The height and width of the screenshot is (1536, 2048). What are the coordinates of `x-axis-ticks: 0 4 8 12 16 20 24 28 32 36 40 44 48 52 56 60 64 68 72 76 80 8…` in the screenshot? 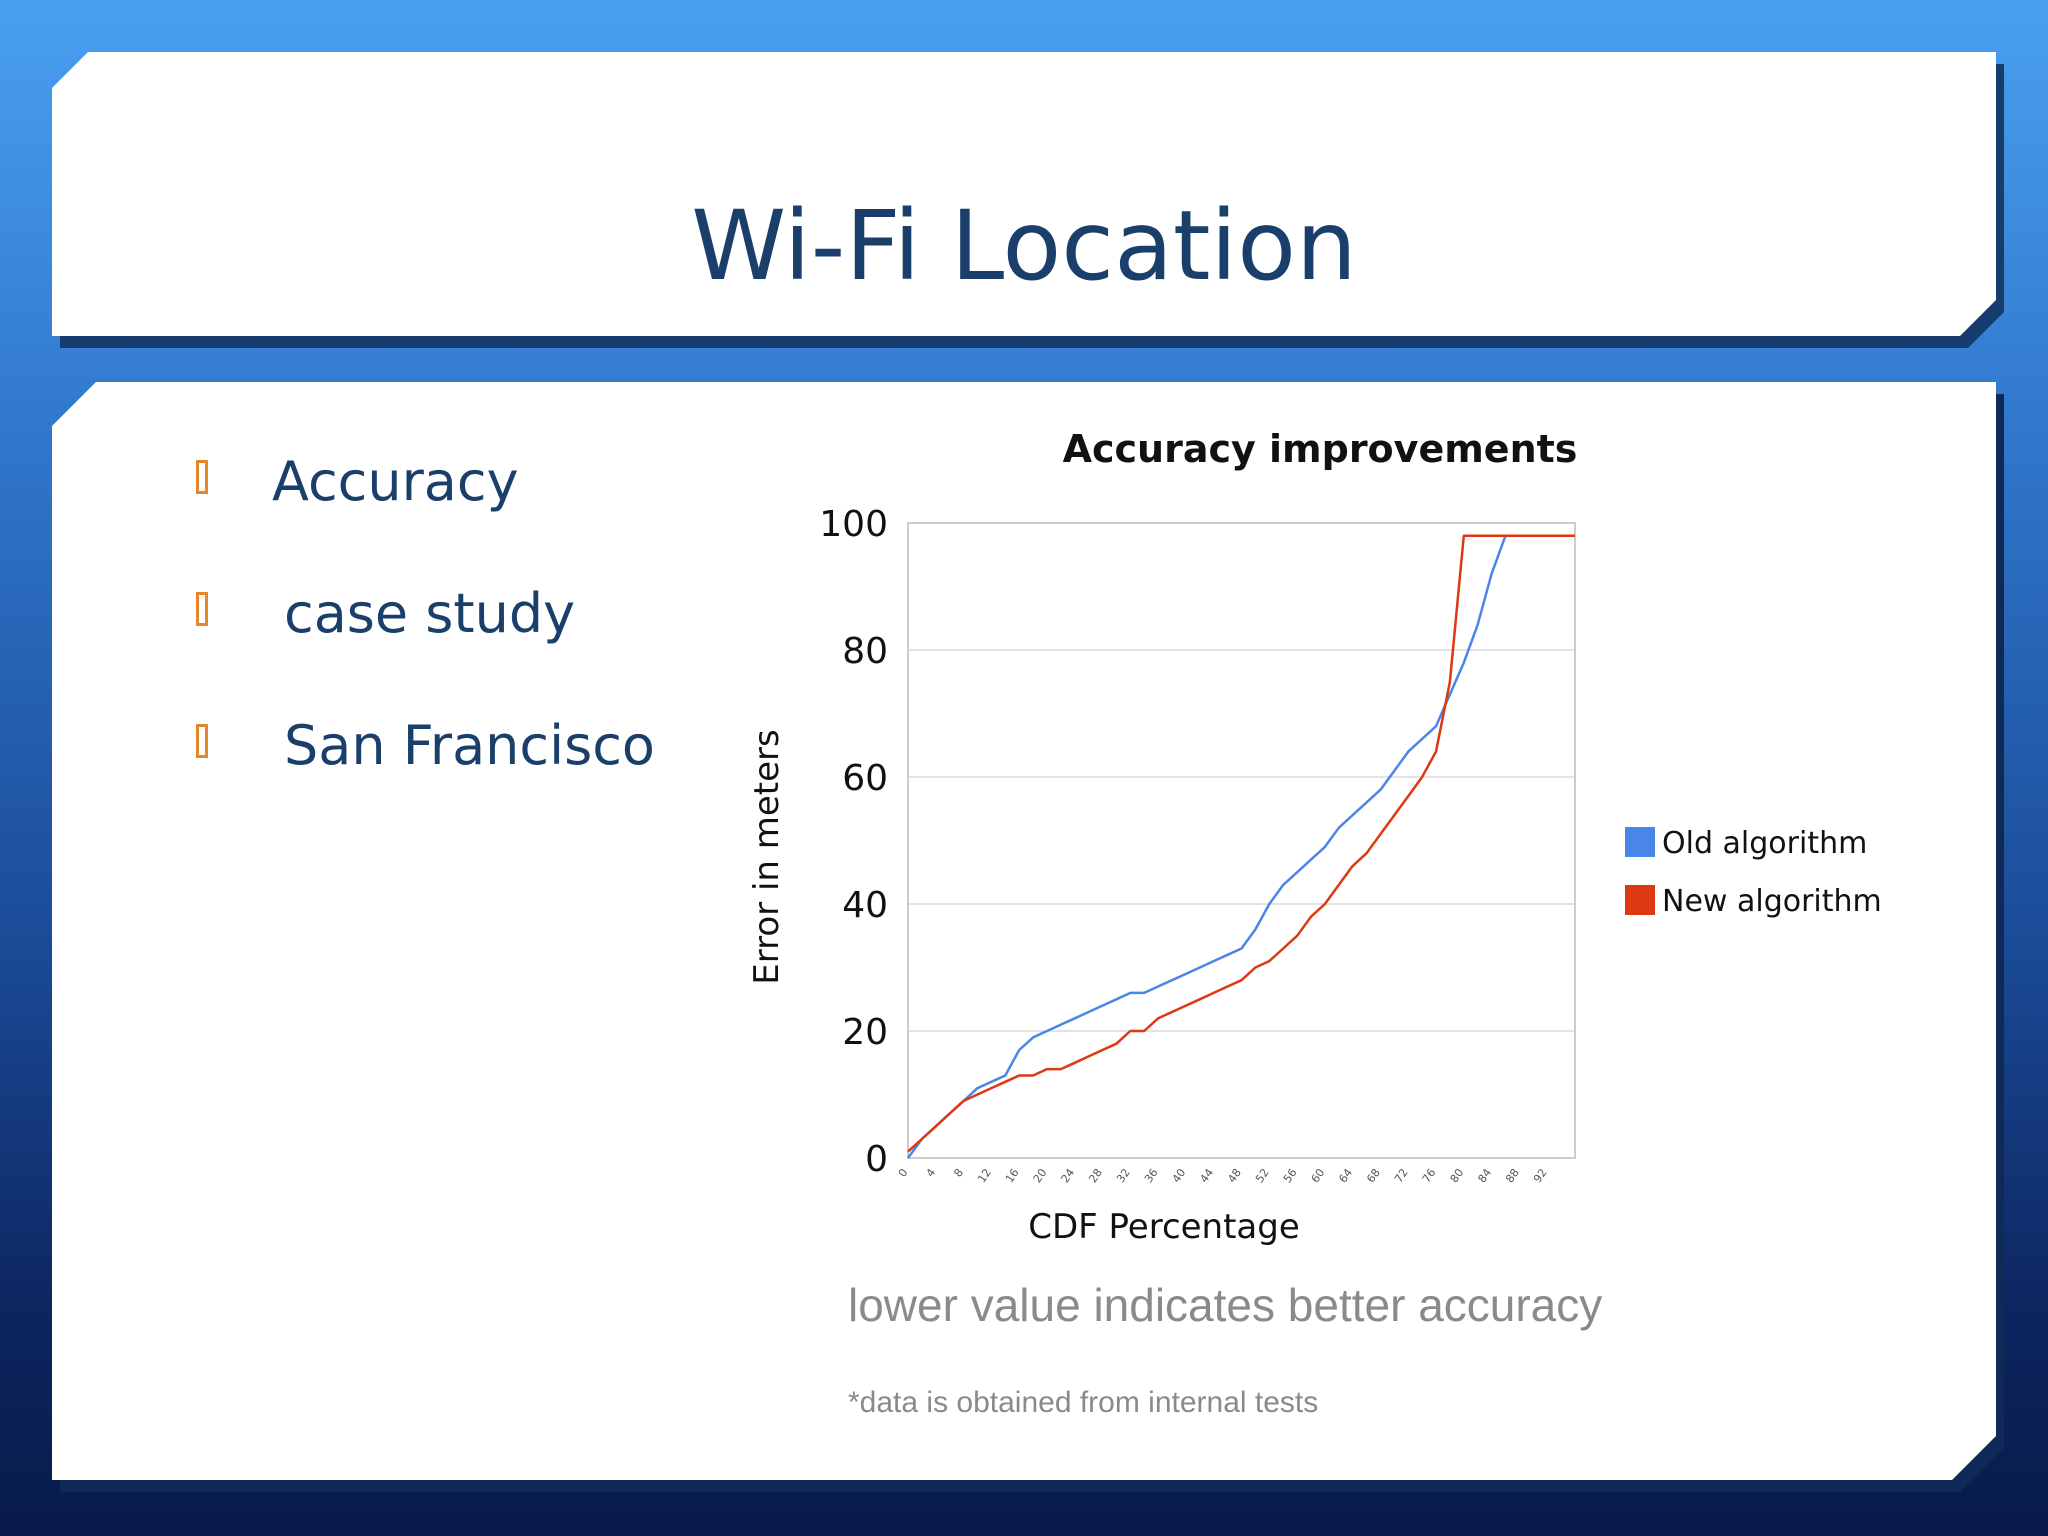 It's located at (1223, 1175).